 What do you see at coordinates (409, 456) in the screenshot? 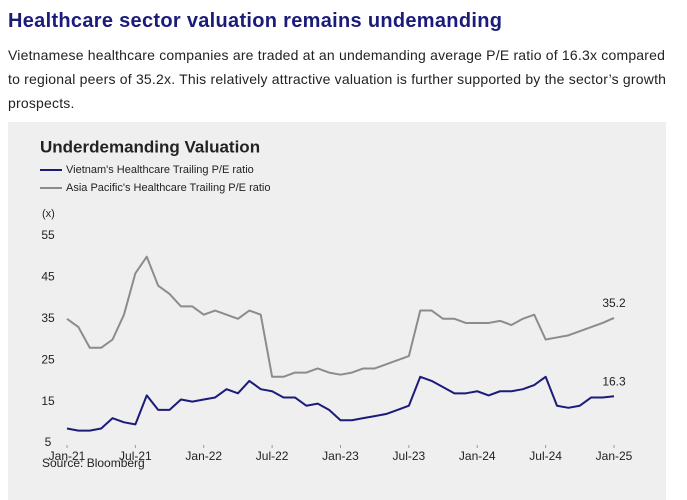
I see `x-tick-label: Jul-23` at bounding box center [409, 456].